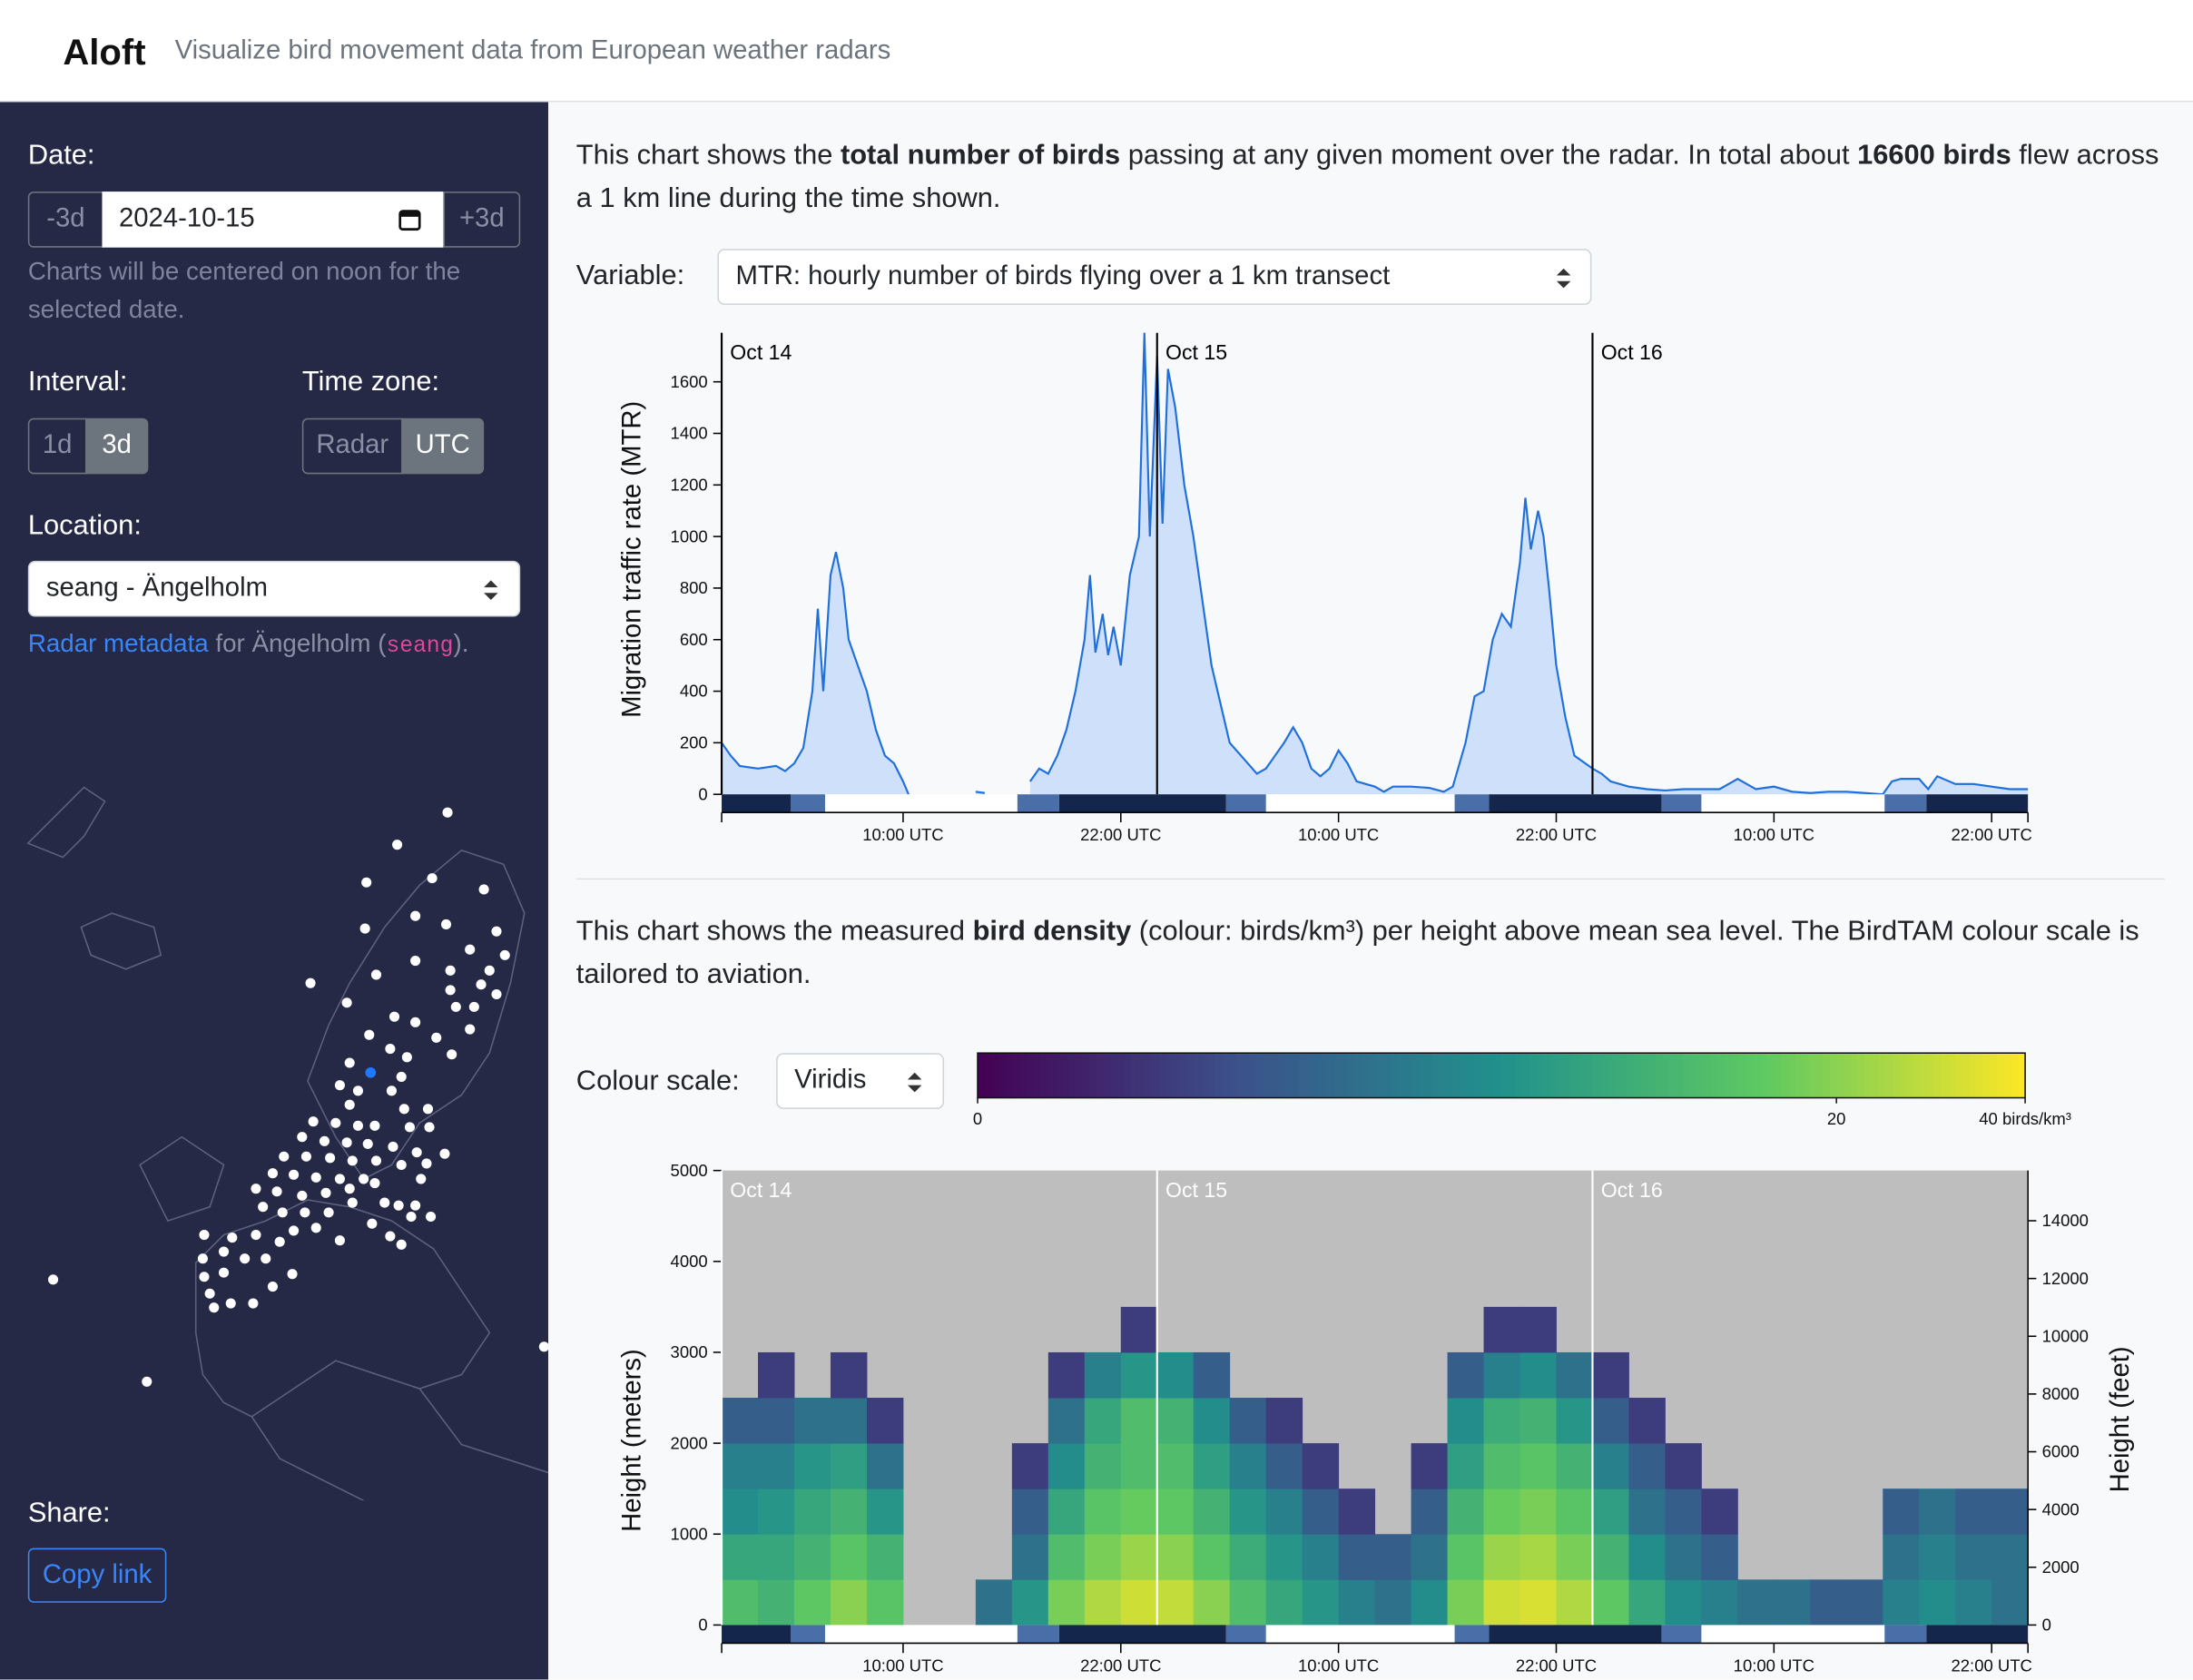 This screenshot has width=2193, height=1680. Describe the element at coordinates (118, 643) in the screenshot. I see `metadata-link: Radar metadata` at that location.